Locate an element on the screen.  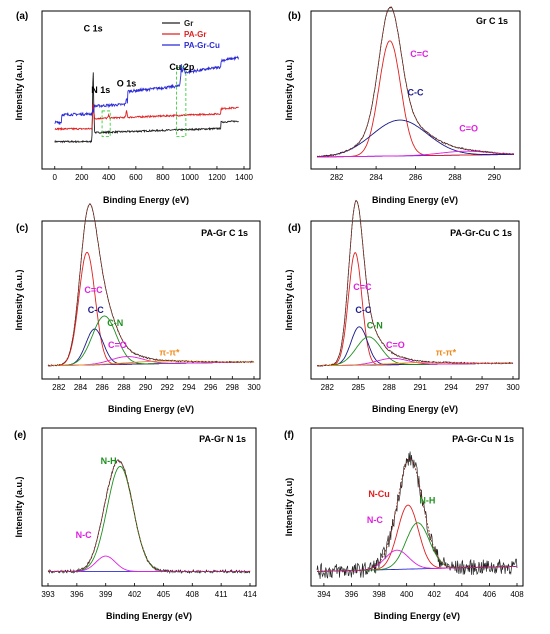
x-tick-label: 0 is located at coordinates (55, 177).